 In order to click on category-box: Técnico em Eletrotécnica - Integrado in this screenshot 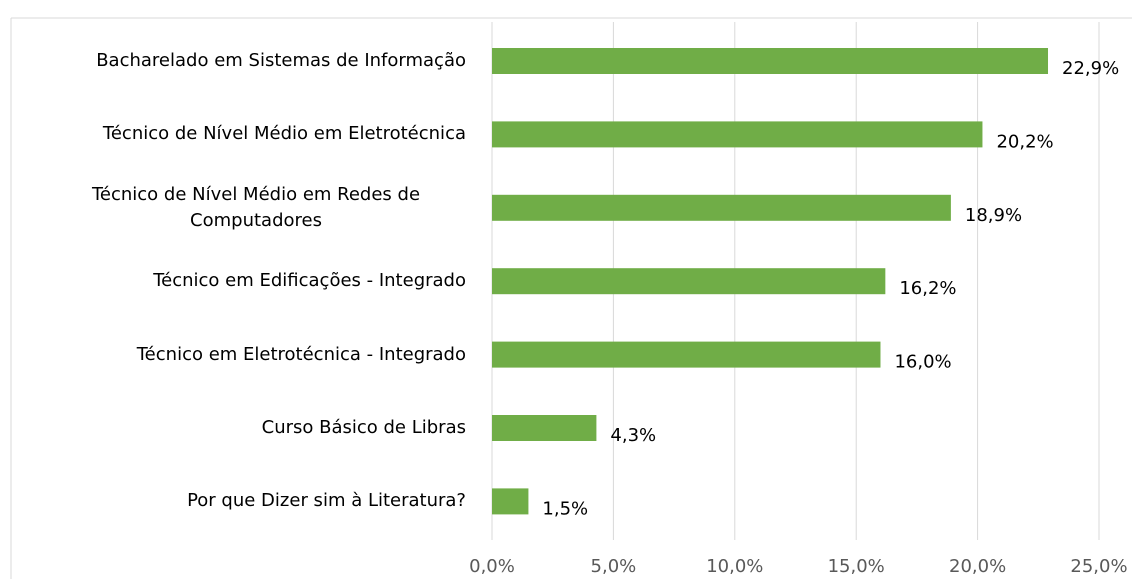, I will do `click(240, 355)`.